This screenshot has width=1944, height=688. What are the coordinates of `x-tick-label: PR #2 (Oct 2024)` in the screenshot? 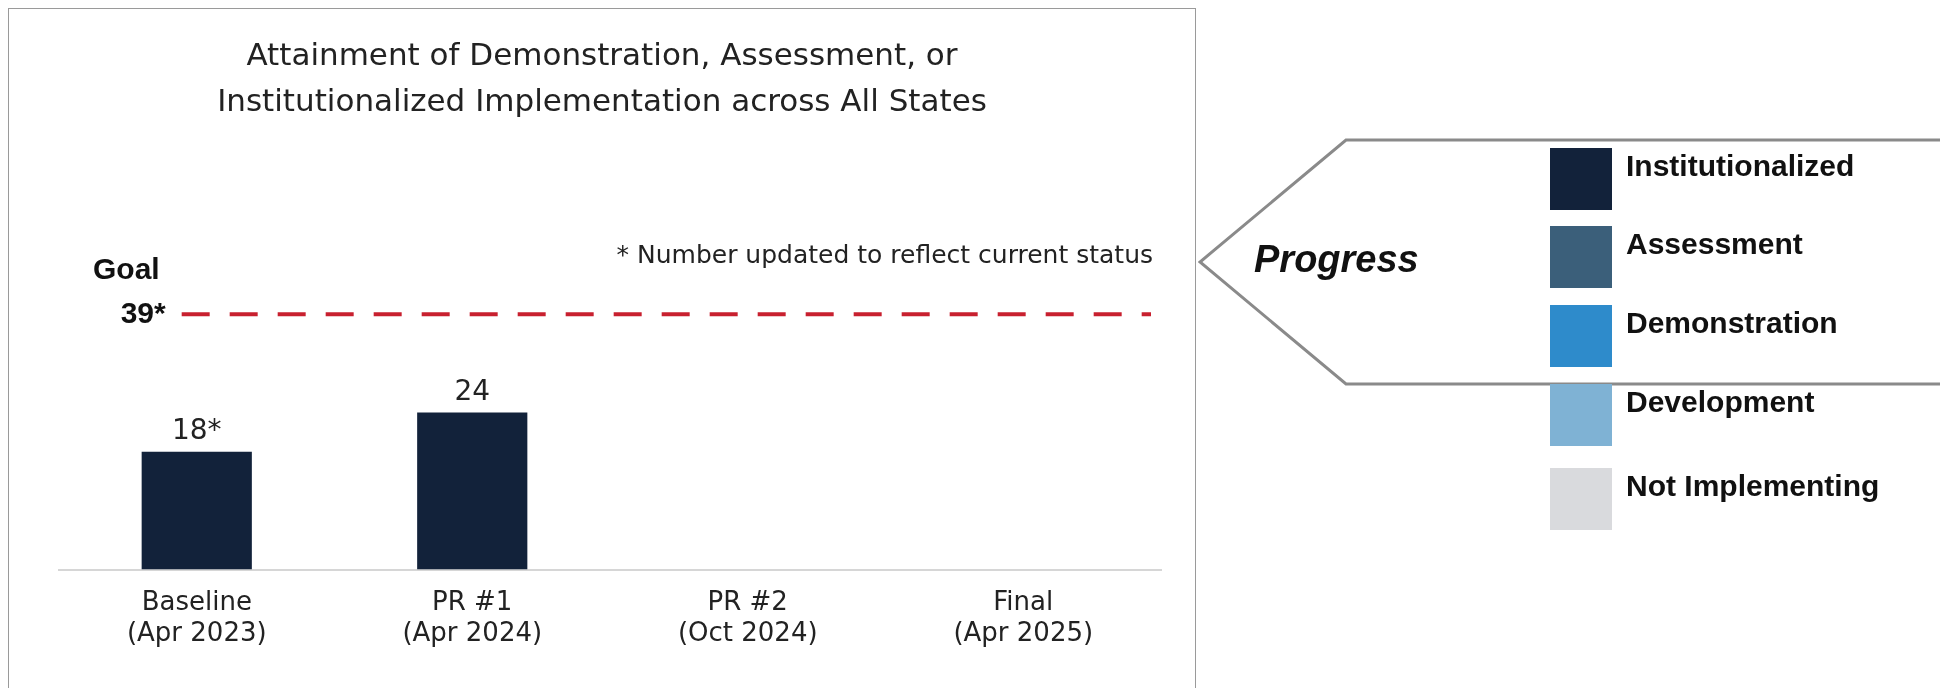 It's located at (747, 616).